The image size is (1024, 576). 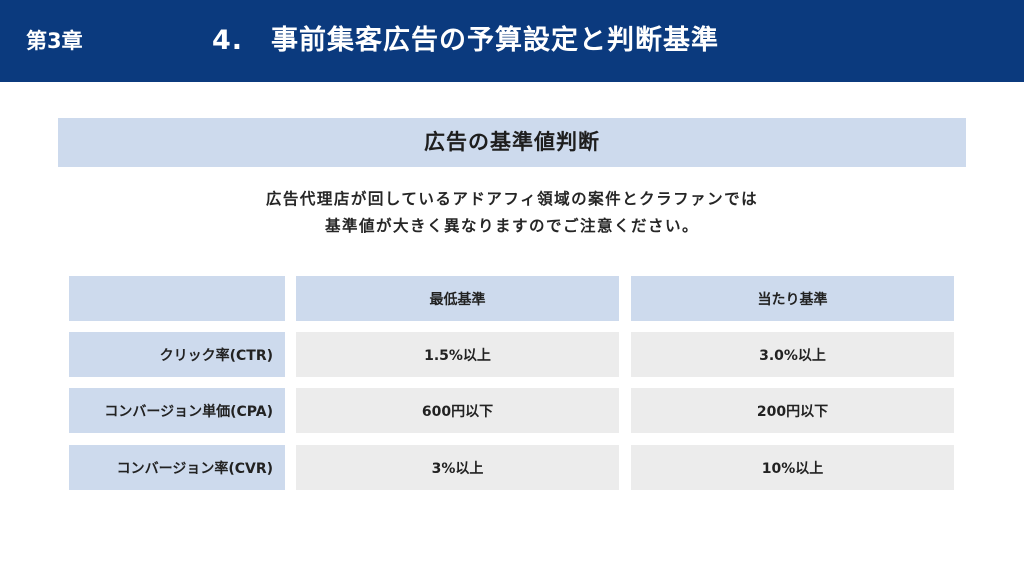 I want to click on cell-cvr-hit: 10%以上, so click(x=792, y=467).